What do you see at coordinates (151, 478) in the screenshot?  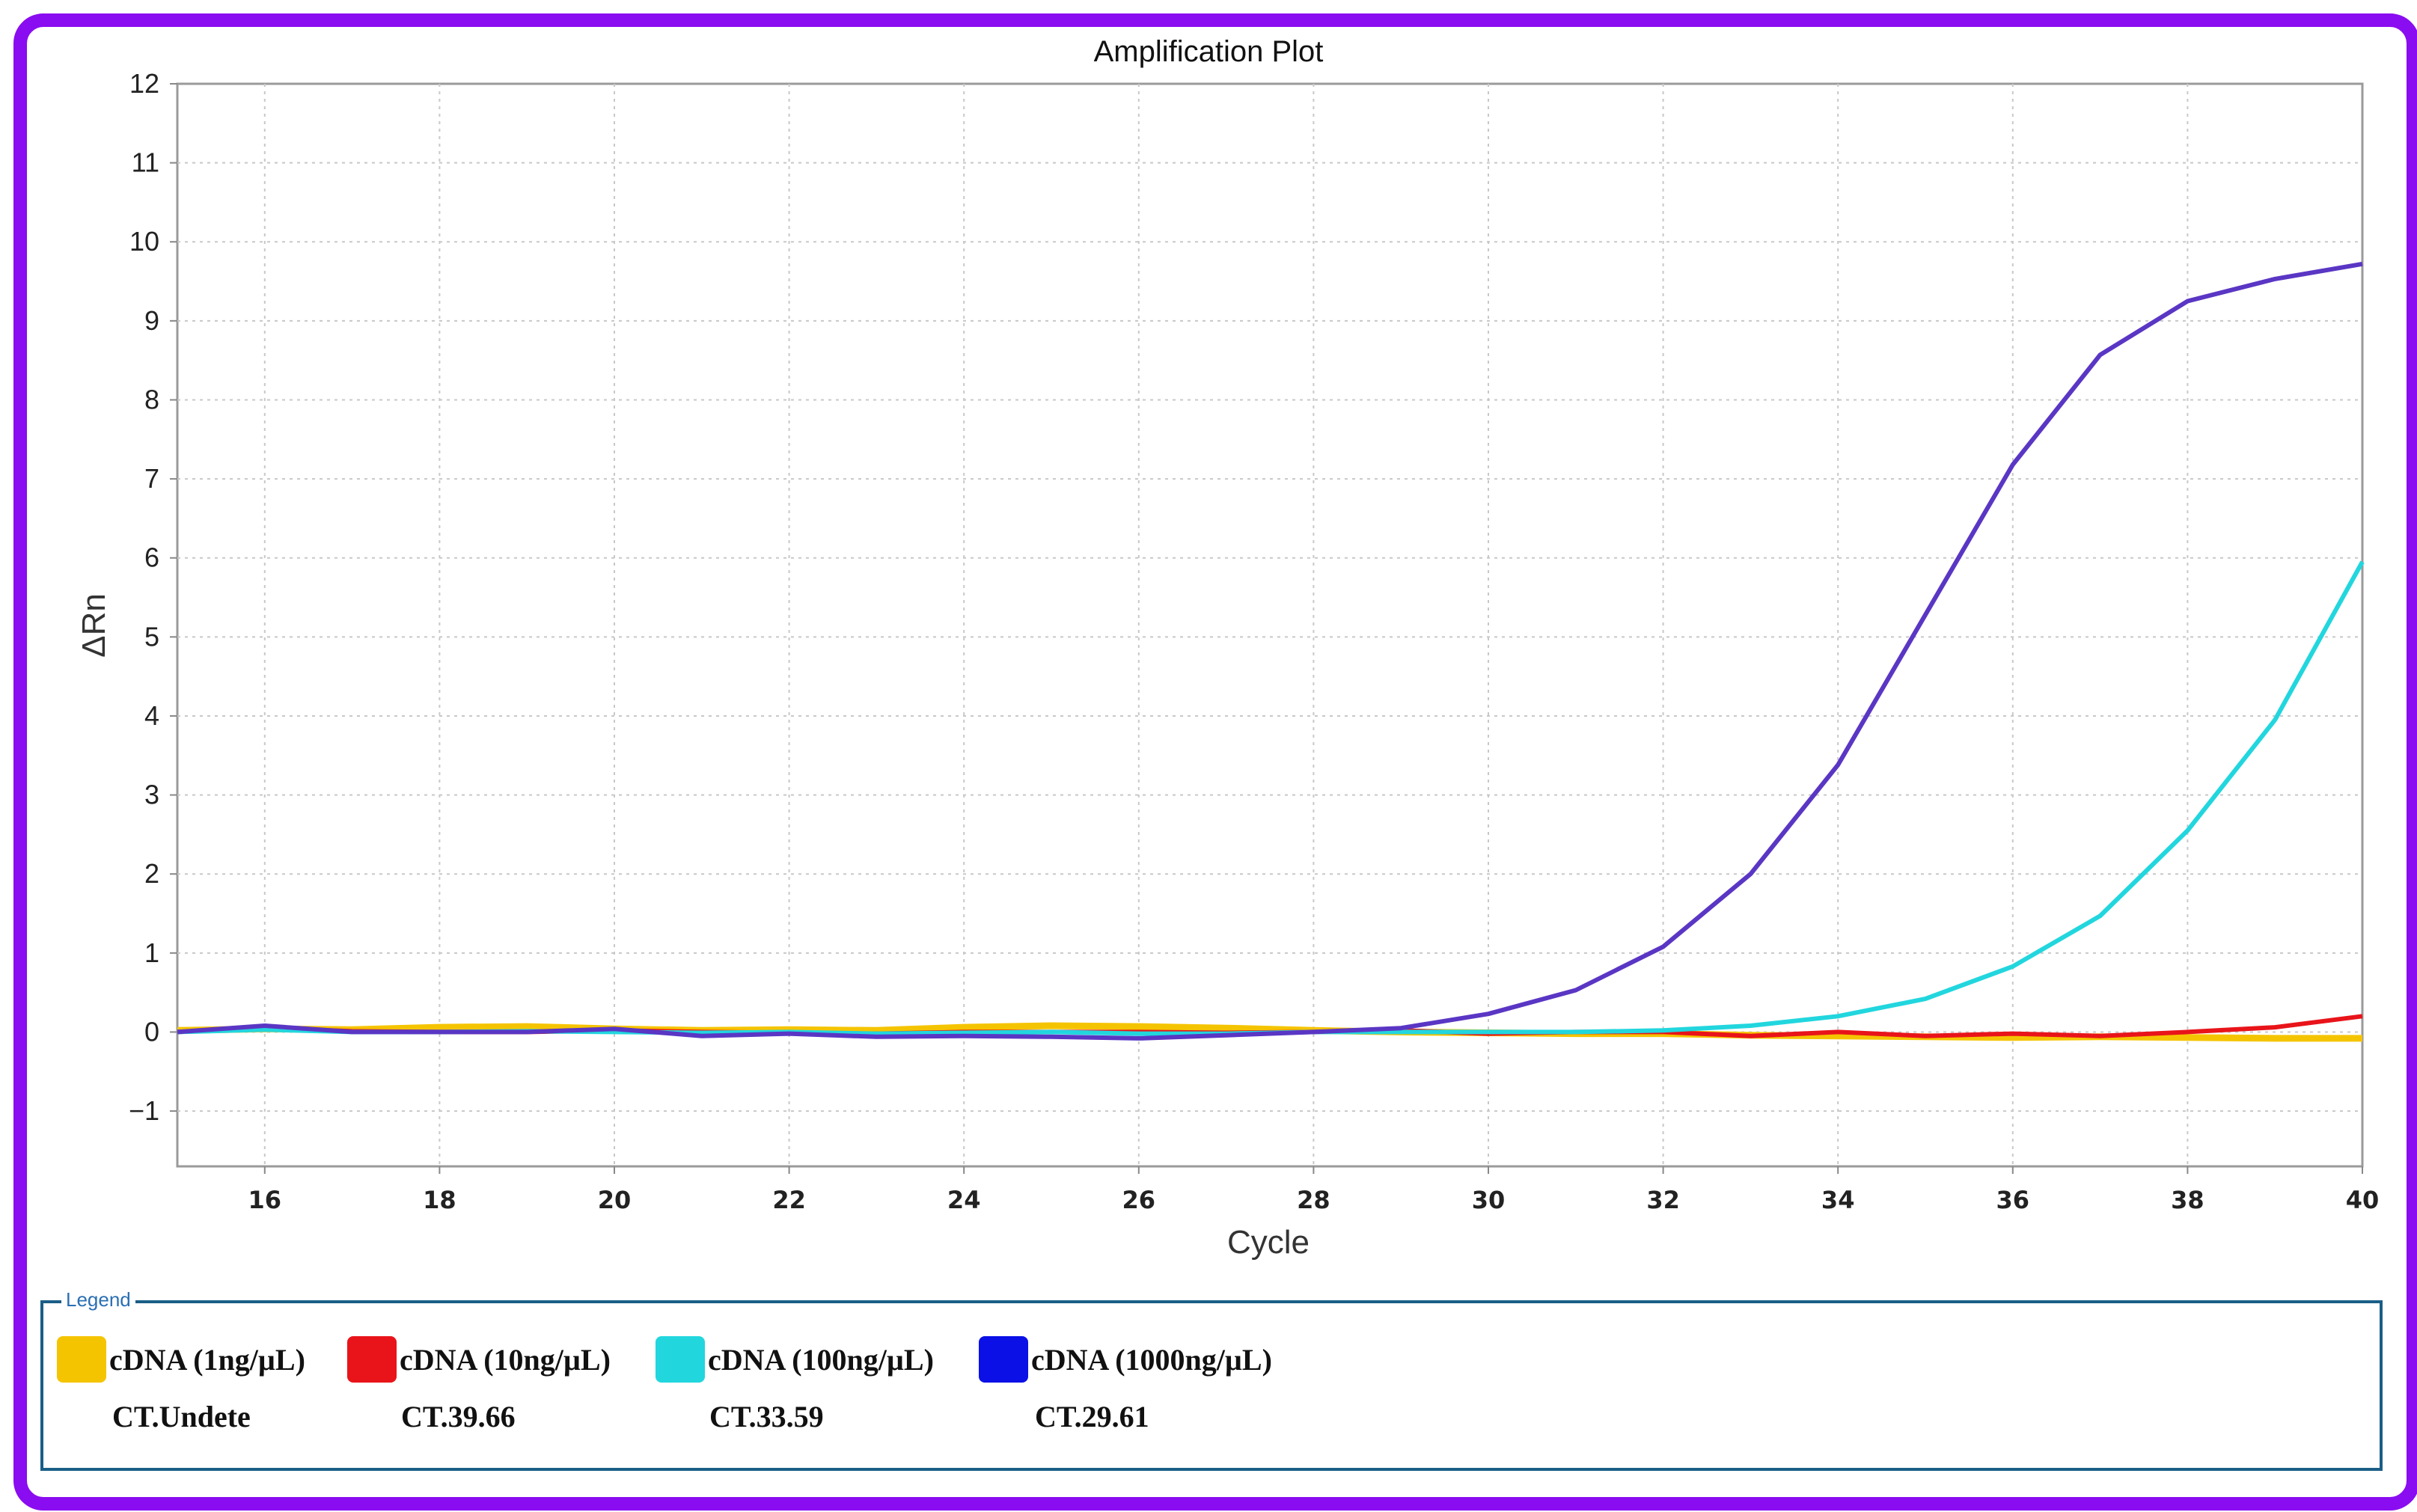 I see `y-tick-label: 7` at bounding box center [151, 478].